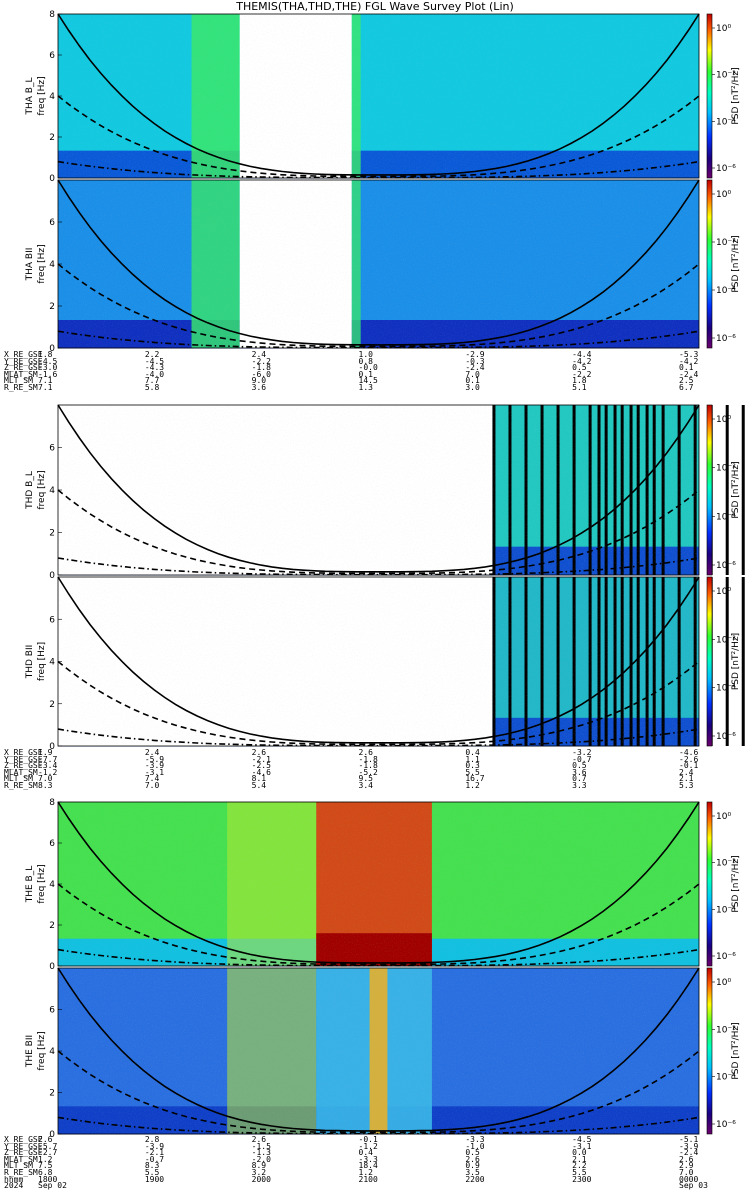 The width and height of the screenshot is (750, 1200). I want to click on ephemeris-value: 9.5, so click(365, 779).